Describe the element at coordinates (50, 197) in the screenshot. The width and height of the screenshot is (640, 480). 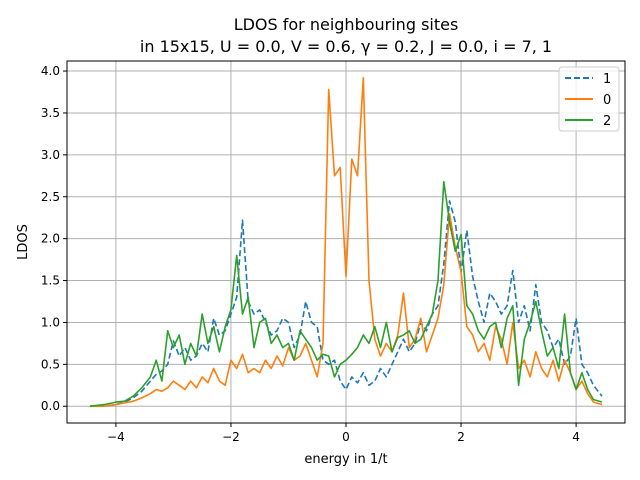
I see `y-tick-label: 2.5` at that location.